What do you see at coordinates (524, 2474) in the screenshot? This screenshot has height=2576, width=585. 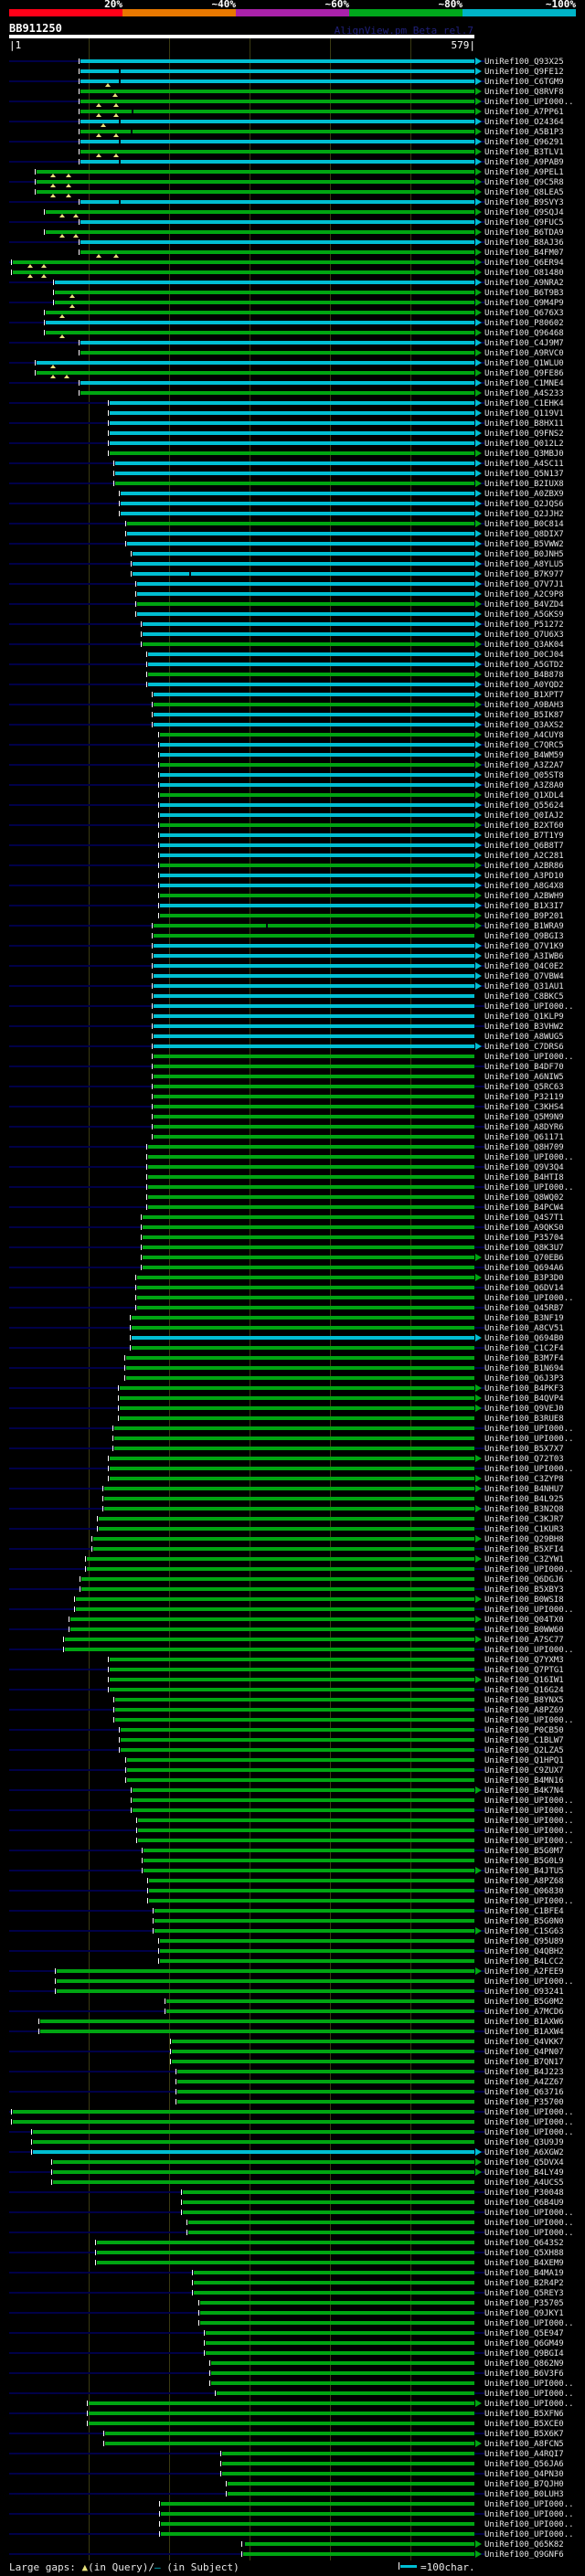 I see `hit-label: UniRef100_Q4PN30` at bounding box center [524, 2474].